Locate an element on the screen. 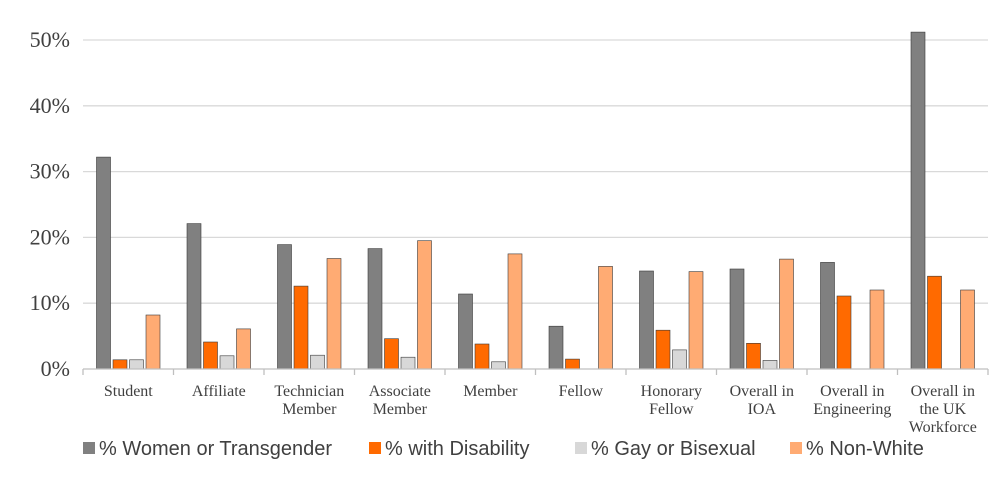 The image size is (1000, 484). legend-item: % Women or Transgender is located at coordinates (207, 449).